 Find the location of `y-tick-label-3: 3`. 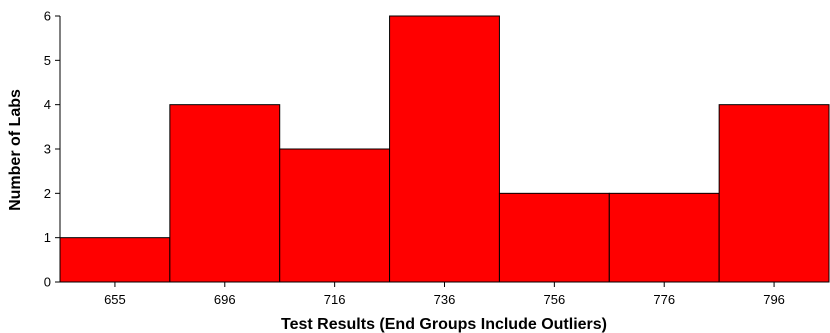

y-tick-label-3: 3 is located at coordinates (47, 149).